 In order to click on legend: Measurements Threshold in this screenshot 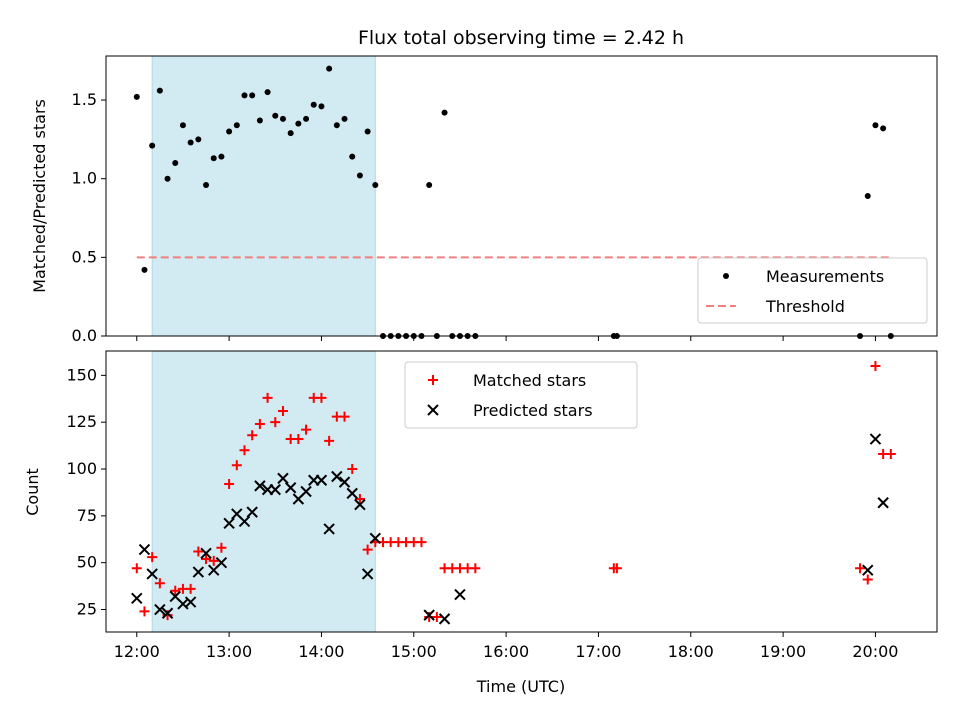, I will do `click(812, 290)`.